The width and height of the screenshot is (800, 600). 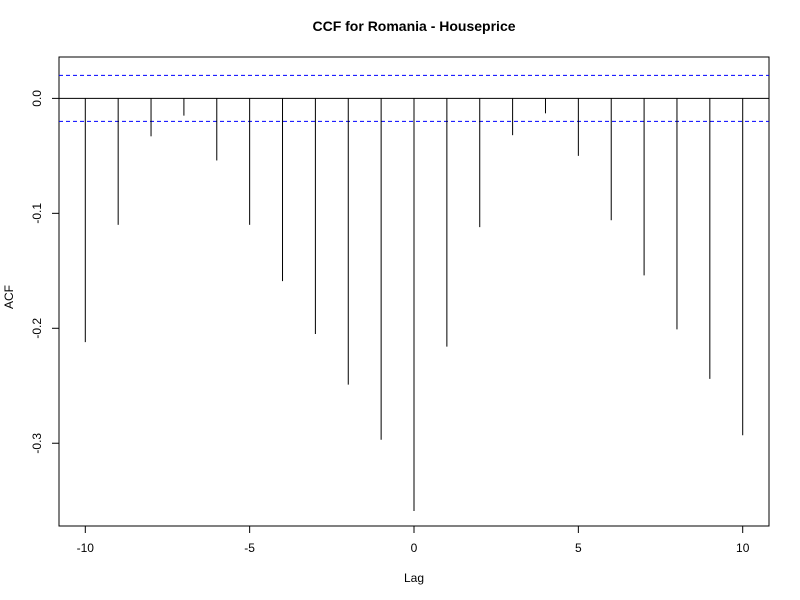 I want to click on y-axis: 0.0 -0.1 -0.2 -0.3, so click(x=44, y=272).